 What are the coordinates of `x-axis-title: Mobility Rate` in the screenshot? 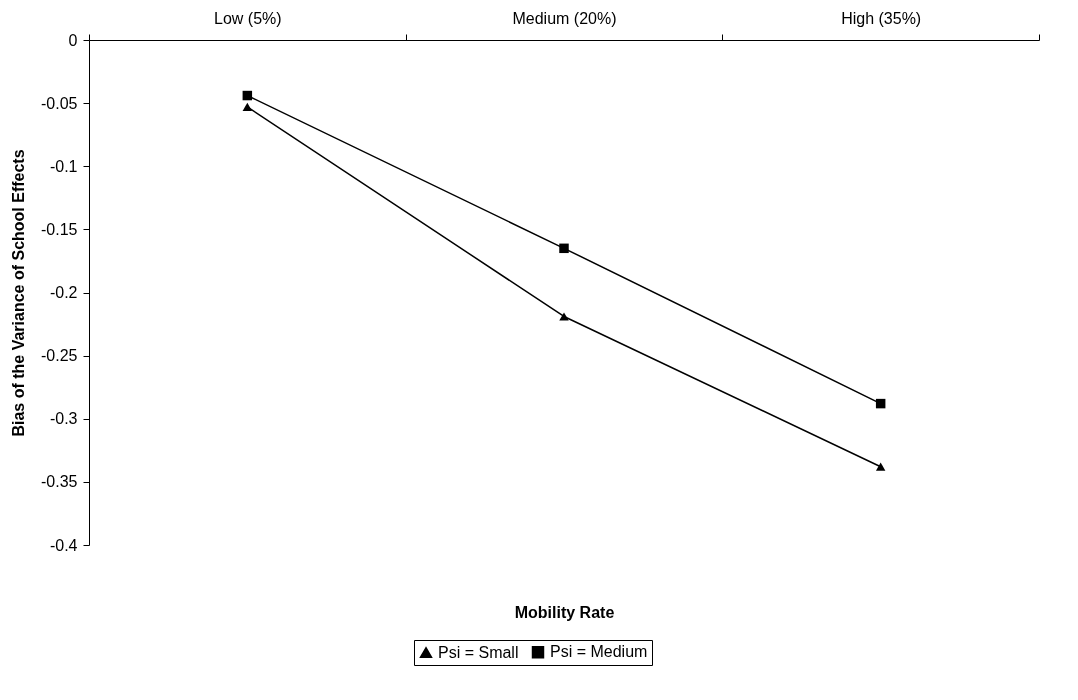 It's located at (564, 612).